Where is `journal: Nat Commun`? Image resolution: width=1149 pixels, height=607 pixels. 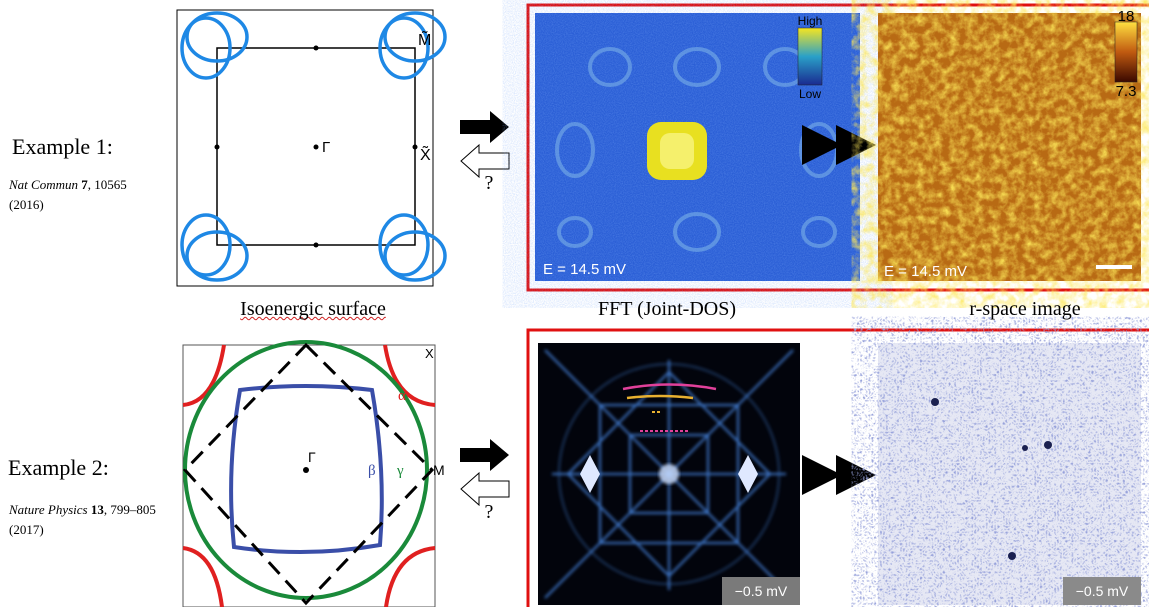
journal: Nat Commun is located at coordinates (43, 184).